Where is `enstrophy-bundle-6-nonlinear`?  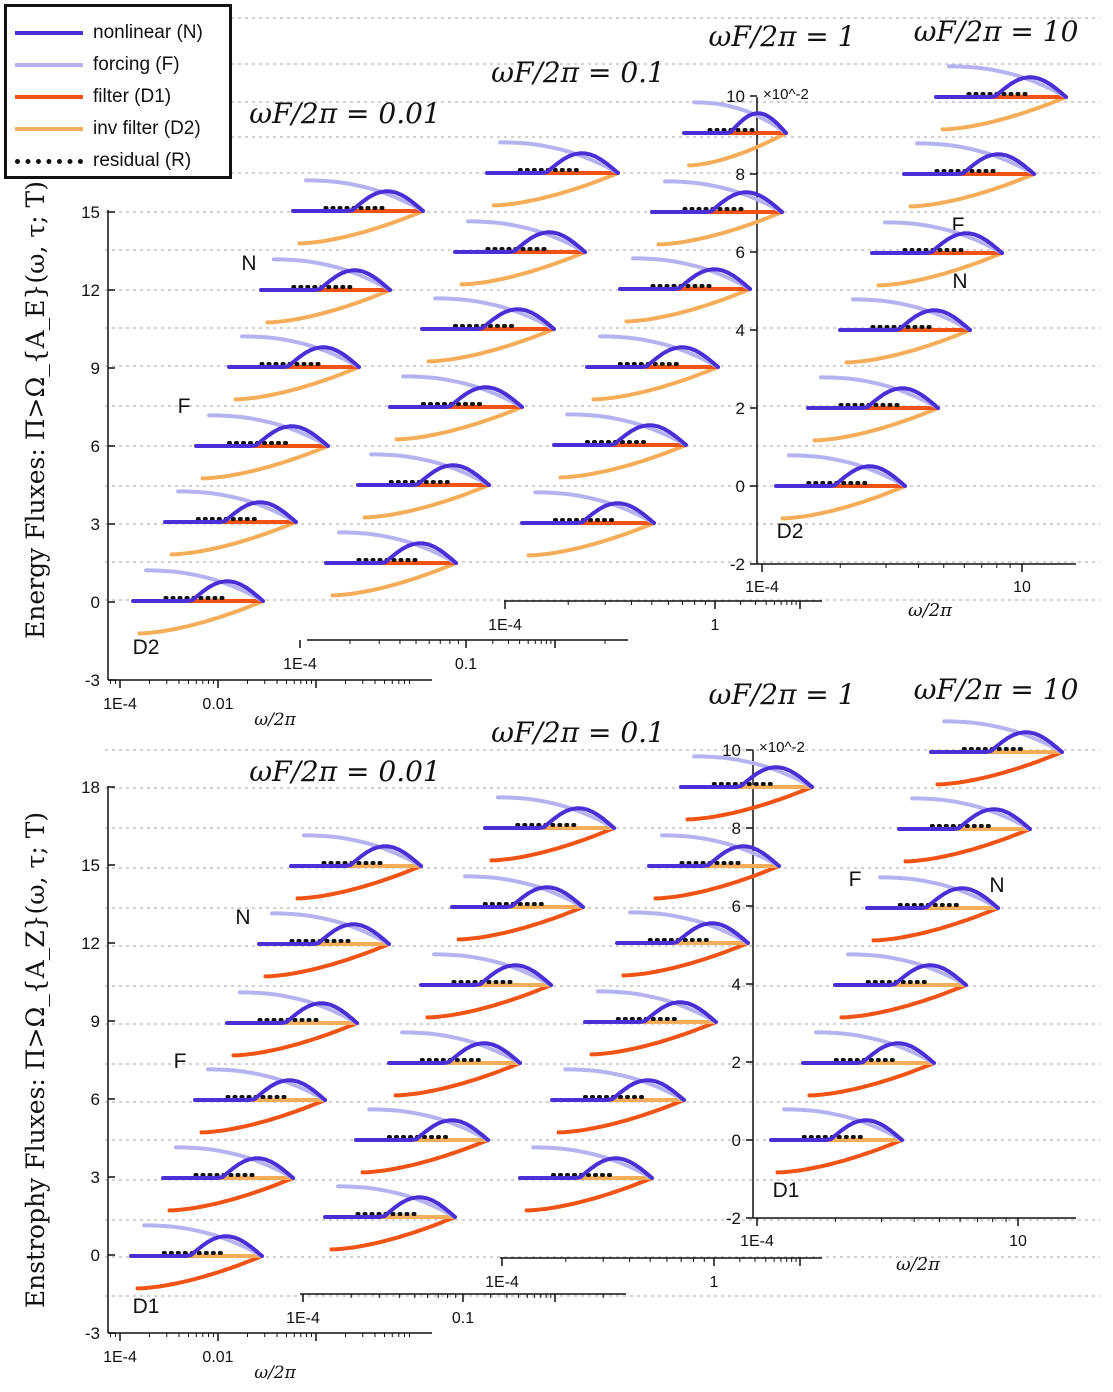 enstrophy-bundle-6-nonlinear is located at coordinates (390, 1207).